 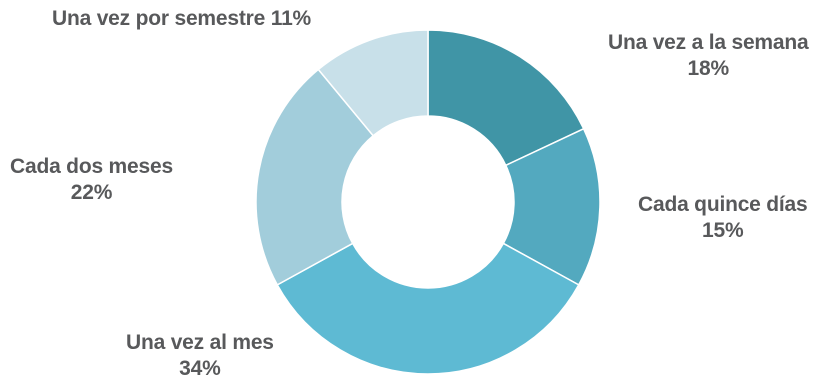 I want to click on donut-slice-weekly, so click(x=506, y=98).